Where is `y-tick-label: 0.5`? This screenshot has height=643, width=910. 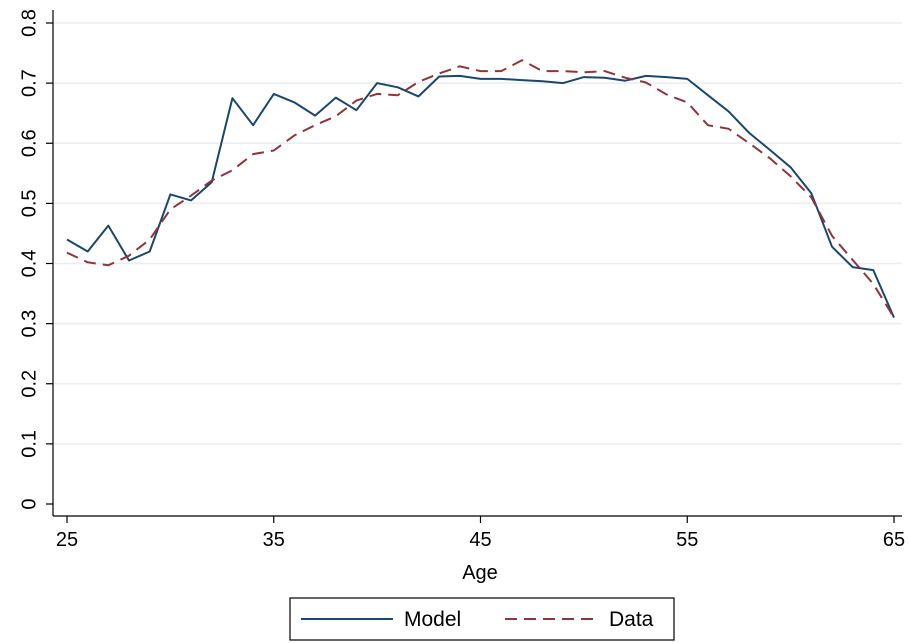
y-tick-label: 0.5 is located at coordinates (29, 203).